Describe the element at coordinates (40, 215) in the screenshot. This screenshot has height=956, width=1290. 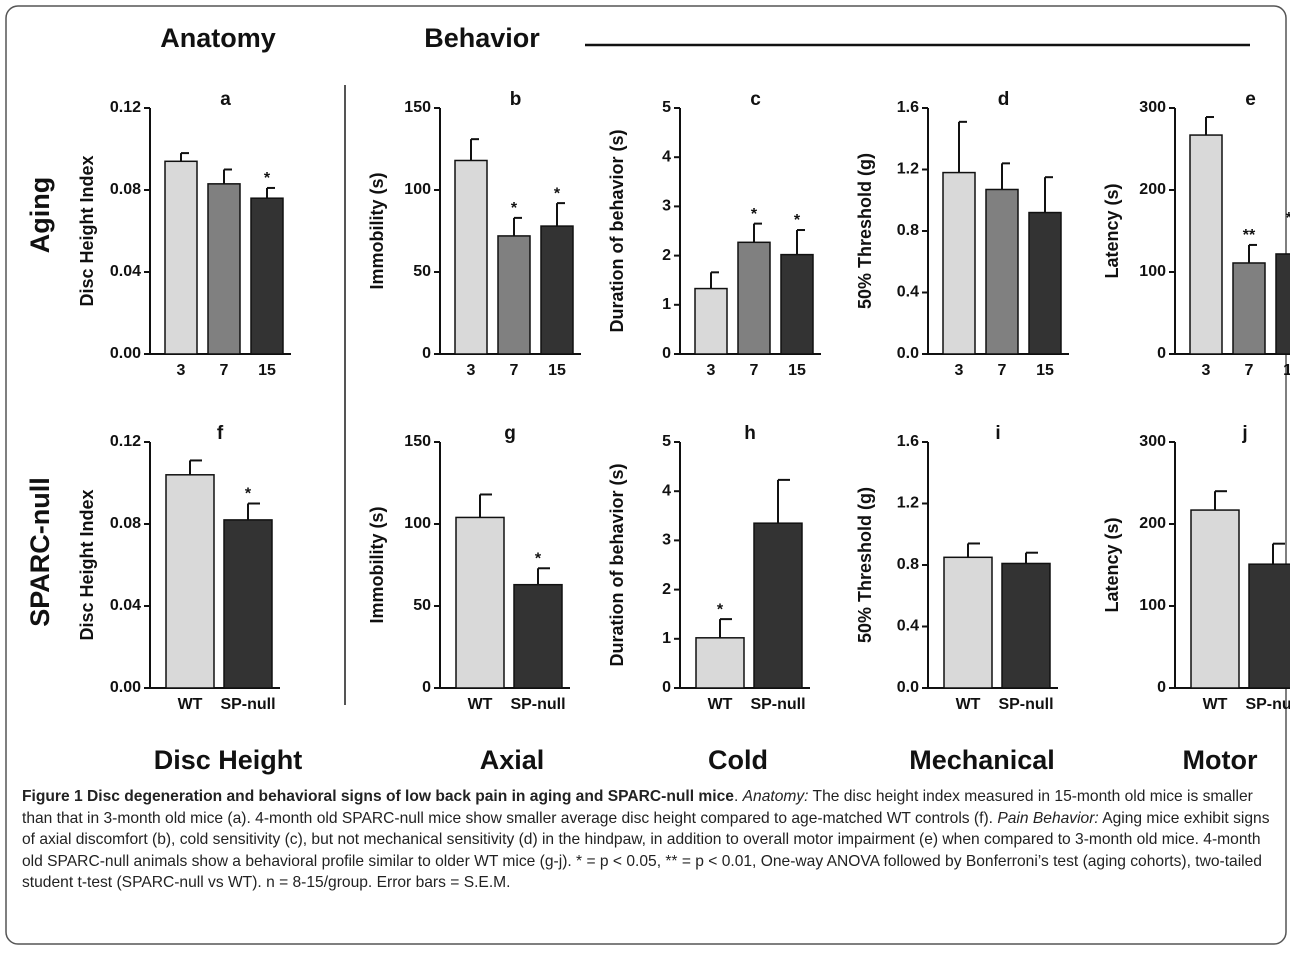
I see `row-label: Aging` at that location.